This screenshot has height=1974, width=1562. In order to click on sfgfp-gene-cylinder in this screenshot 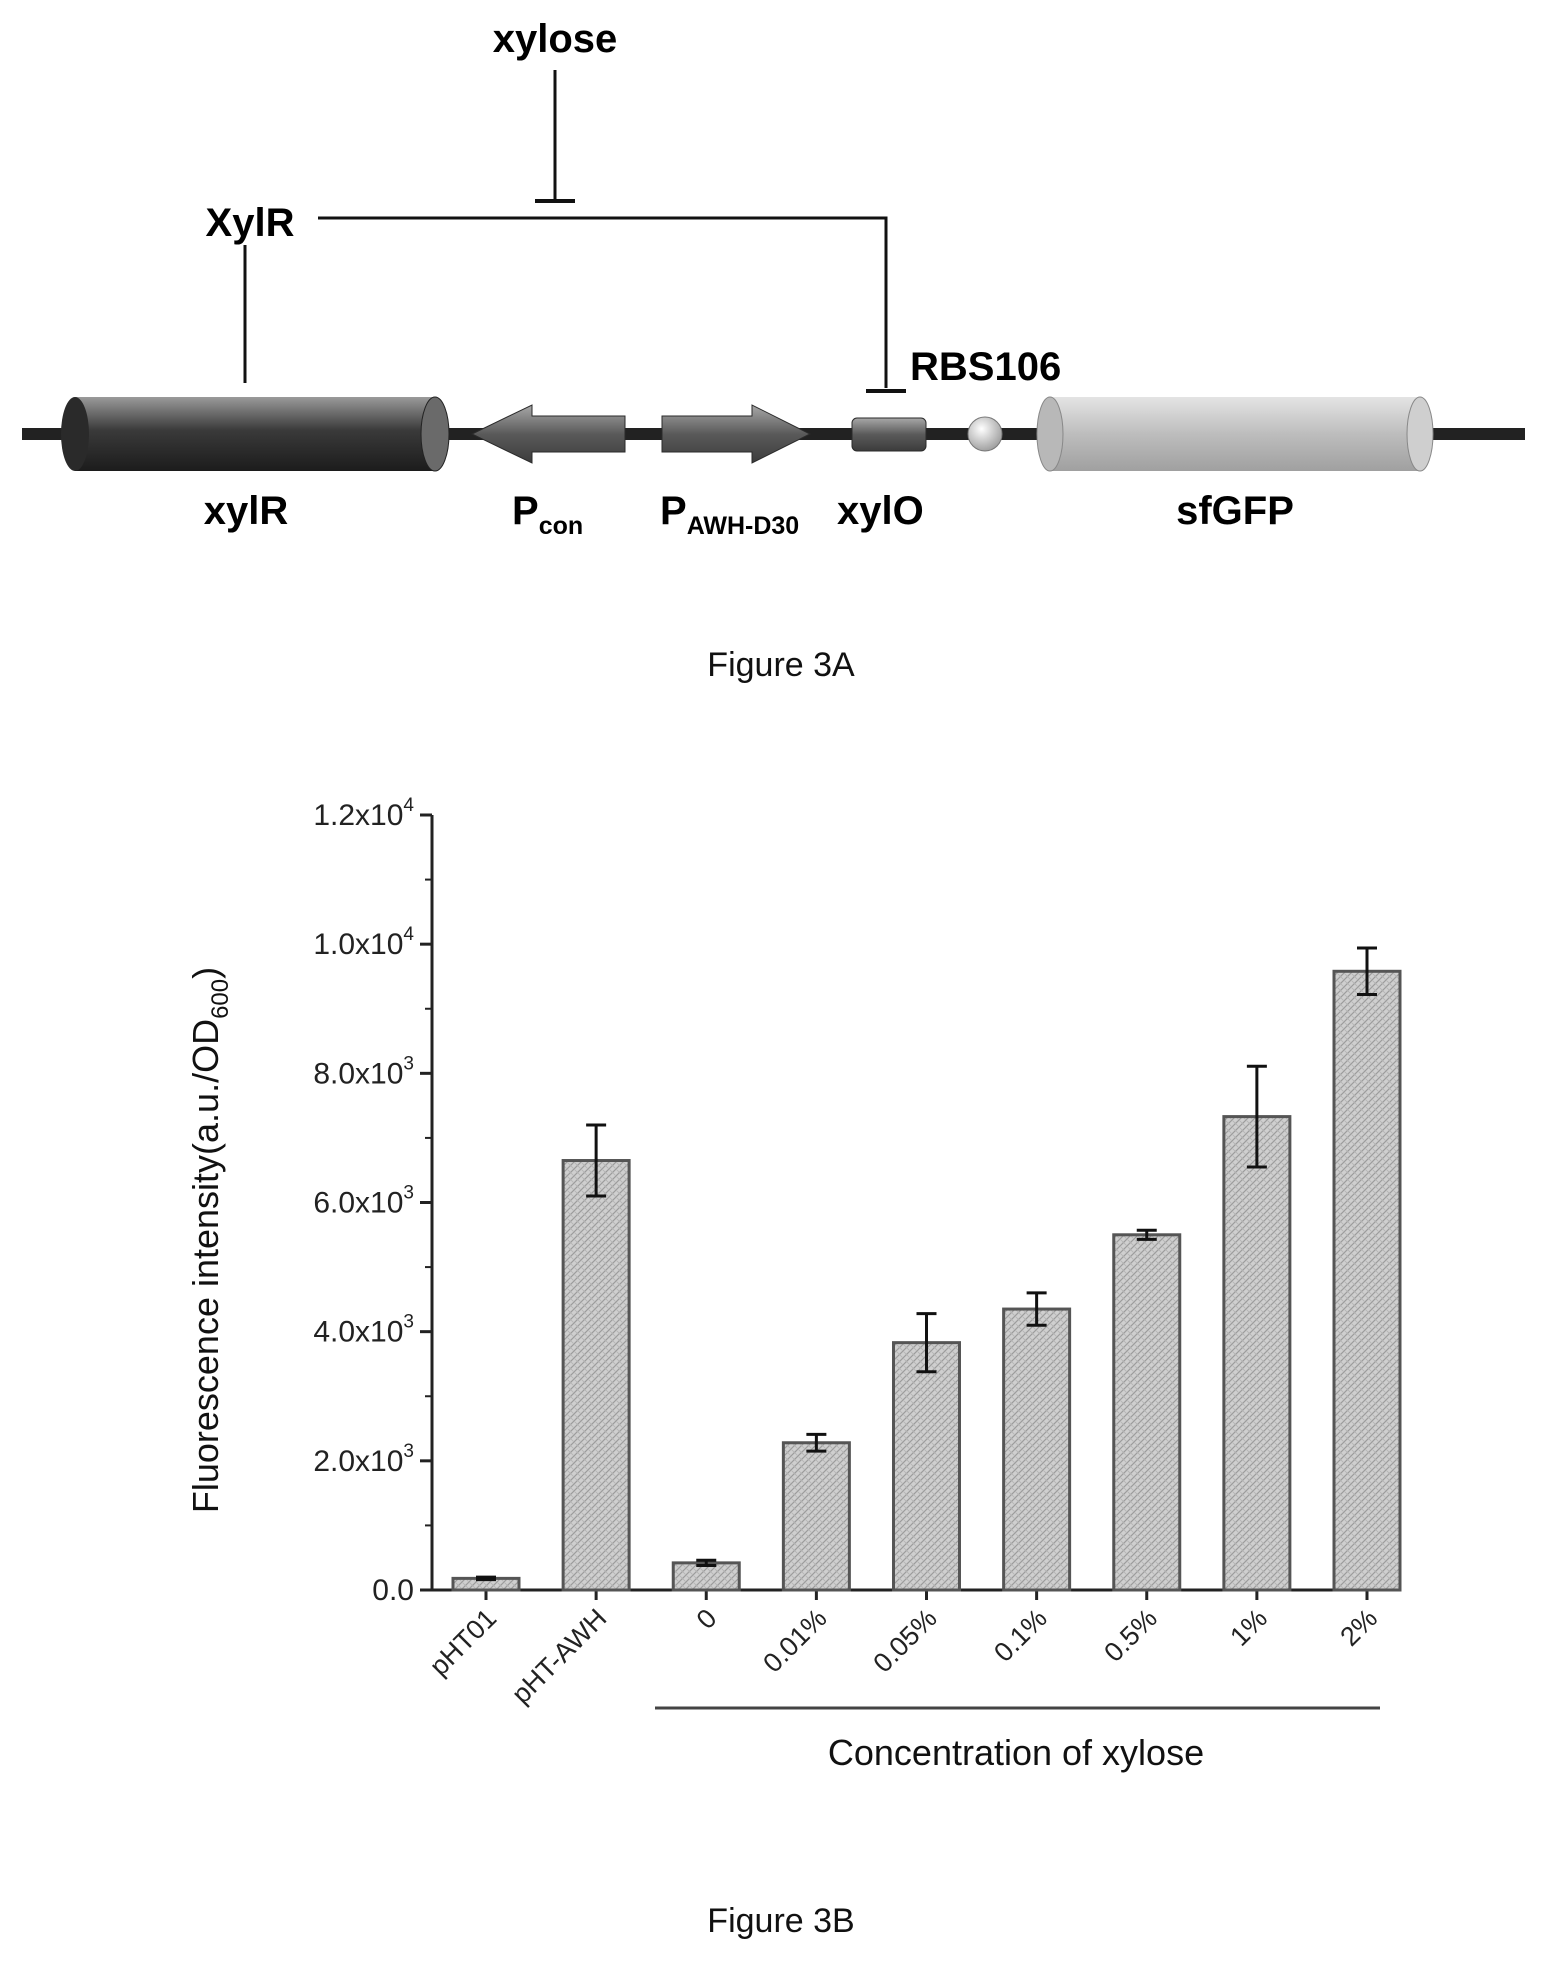, I will do `click(1235, 434)`.